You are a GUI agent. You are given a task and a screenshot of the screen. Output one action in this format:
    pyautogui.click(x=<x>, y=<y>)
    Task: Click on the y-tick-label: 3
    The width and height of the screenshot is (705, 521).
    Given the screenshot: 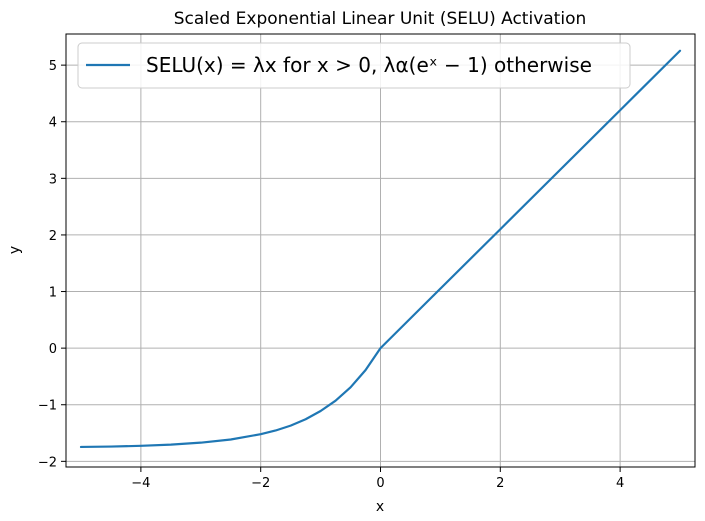 What is the action you would take?
    pyautogui.click(x=53, y=179)
    